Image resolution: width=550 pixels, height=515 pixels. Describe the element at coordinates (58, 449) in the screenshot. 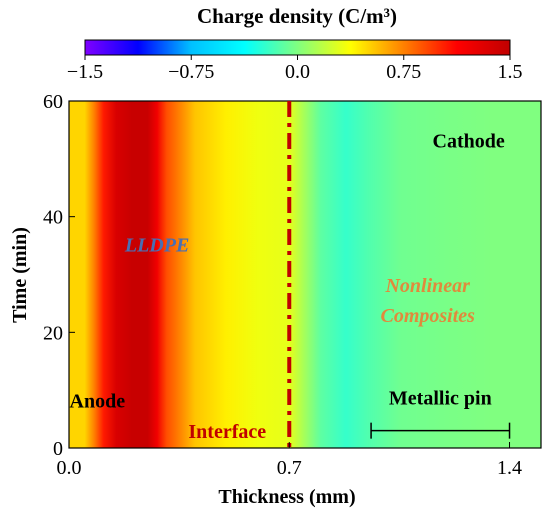

I see `y-tick-label: 0` at that location.